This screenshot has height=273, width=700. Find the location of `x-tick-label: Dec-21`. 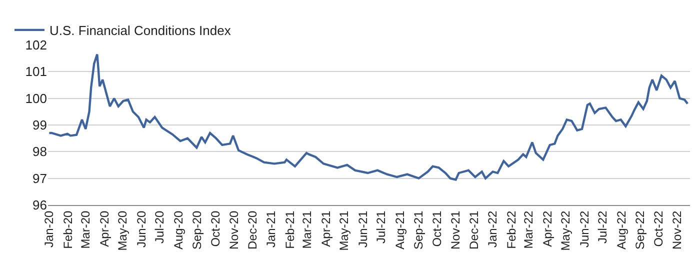

x-tick-label: Dec-21 is located at coordinates (473, 230).